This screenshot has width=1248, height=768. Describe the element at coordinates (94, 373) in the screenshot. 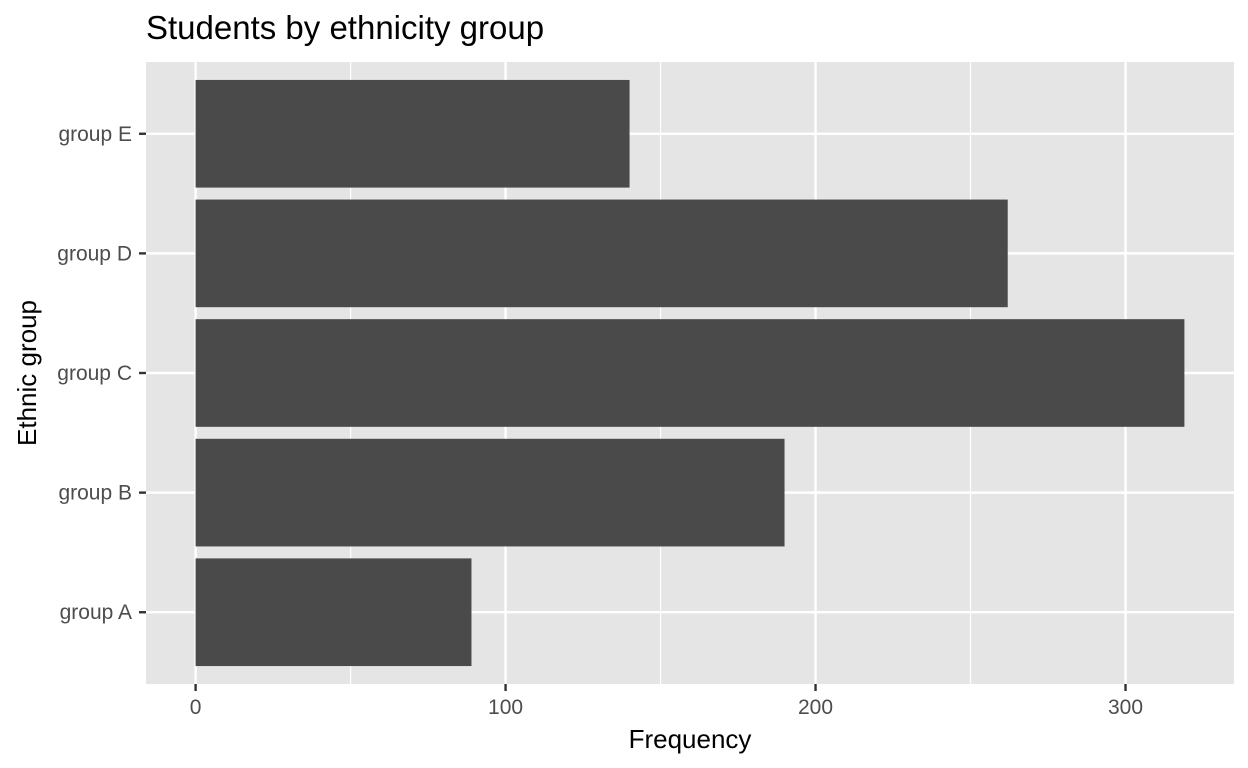

I see `y-tick-label: group C` at that location.